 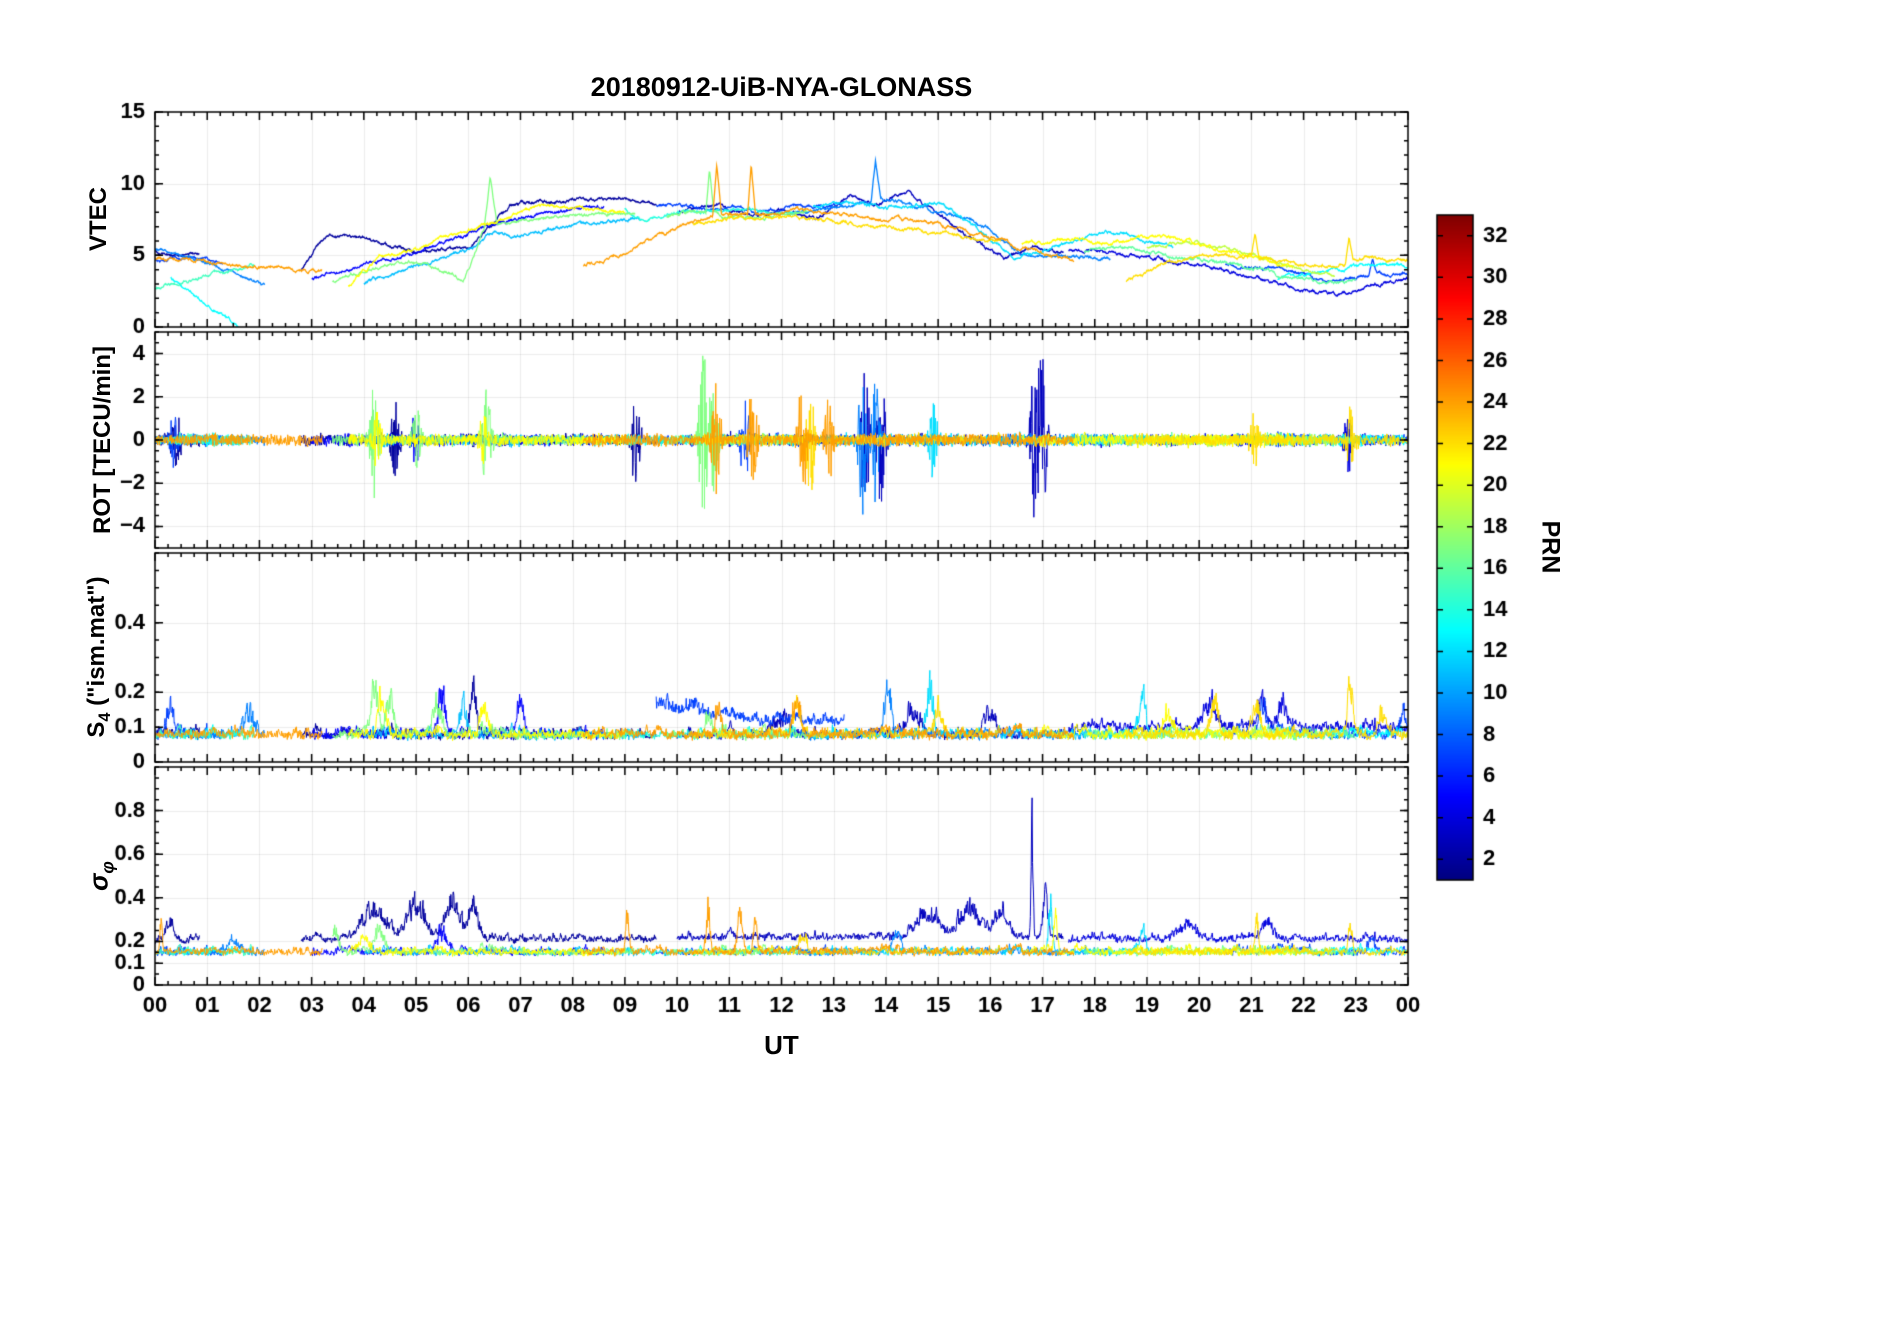 What do you see at coordinates (781, 87) in the screenshot?
I see `chart-title: 20180912-UiB-NYA-GLONASS` at bounding box center [781, 87].